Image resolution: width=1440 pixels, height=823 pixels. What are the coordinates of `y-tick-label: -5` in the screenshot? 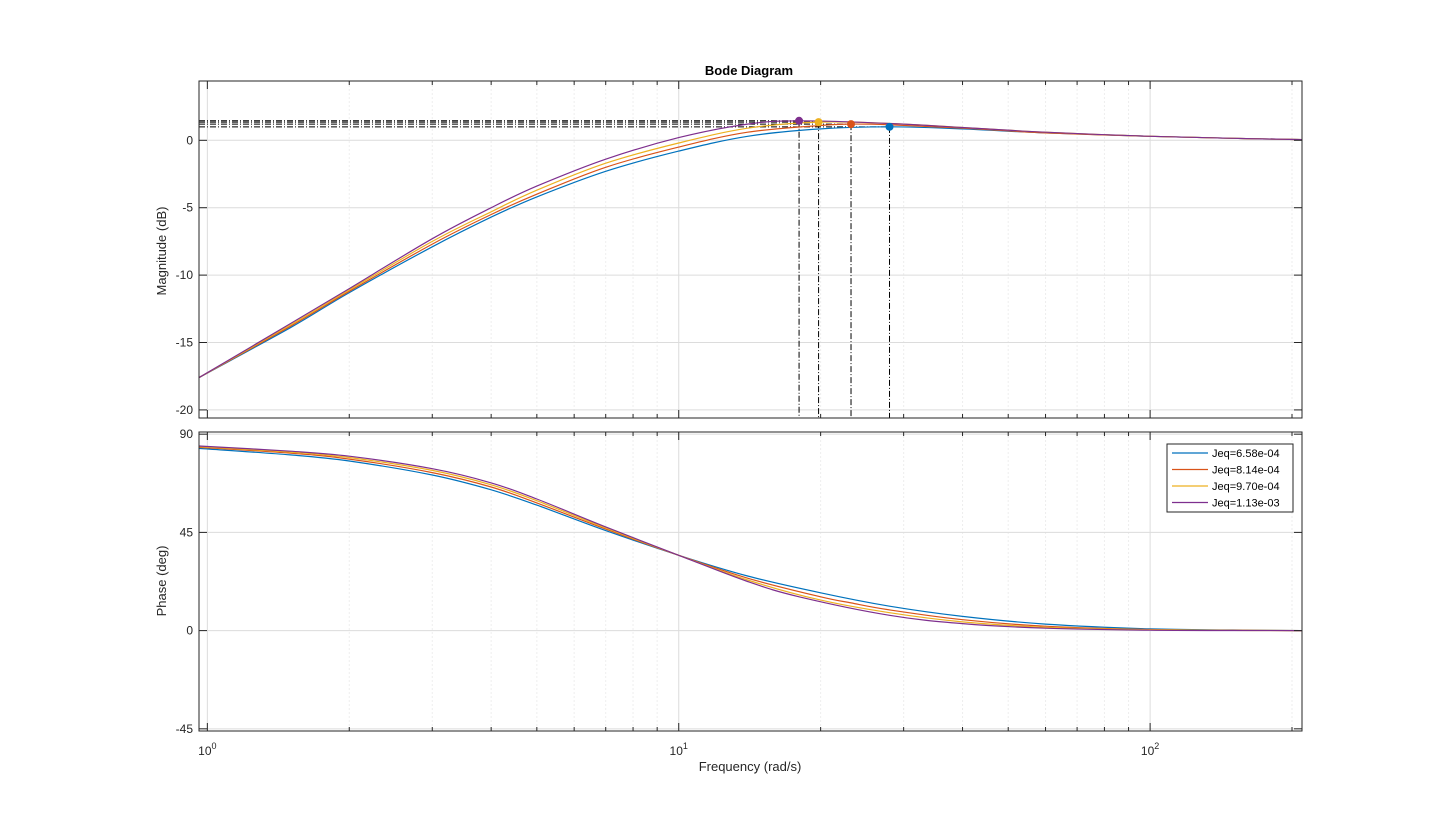 It's located at (187, 208).